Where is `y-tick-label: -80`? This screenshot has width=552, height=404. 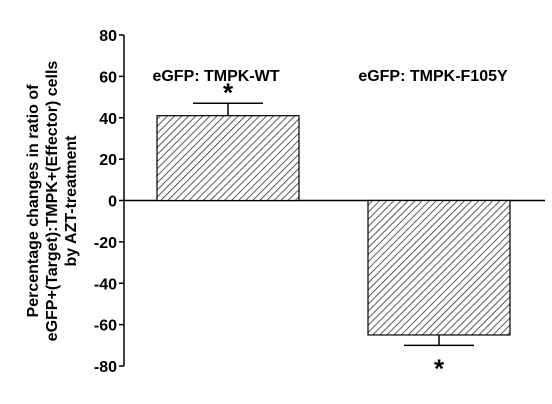
y-tick-label: -80 is located at coordinates (105, 367).